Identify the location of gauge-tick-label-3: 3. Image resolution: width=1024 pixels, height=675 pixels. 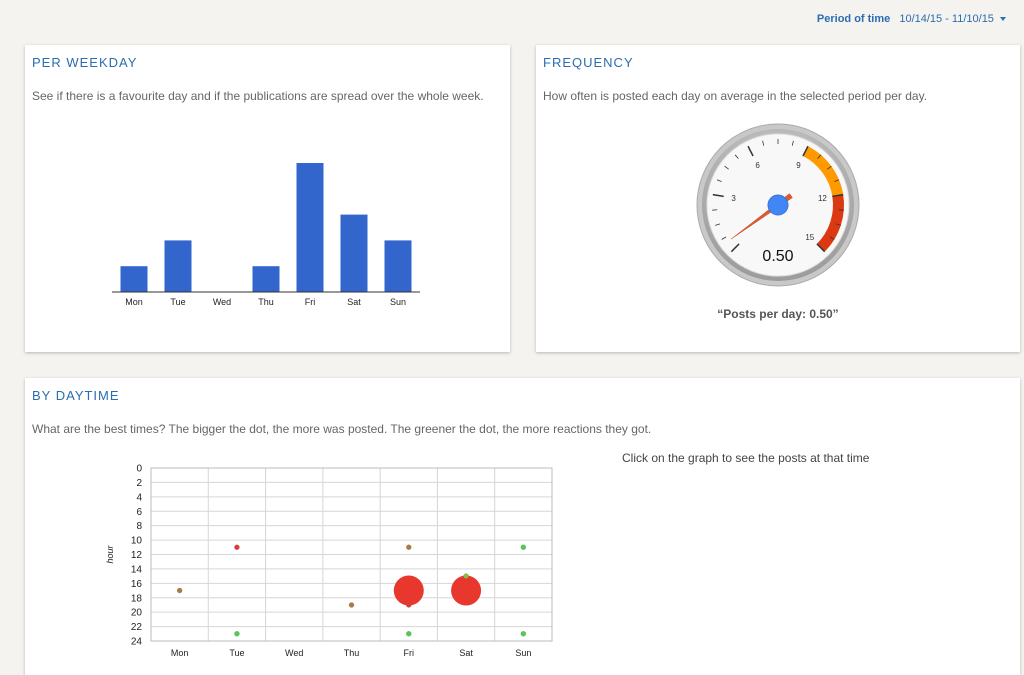
(733, 198).